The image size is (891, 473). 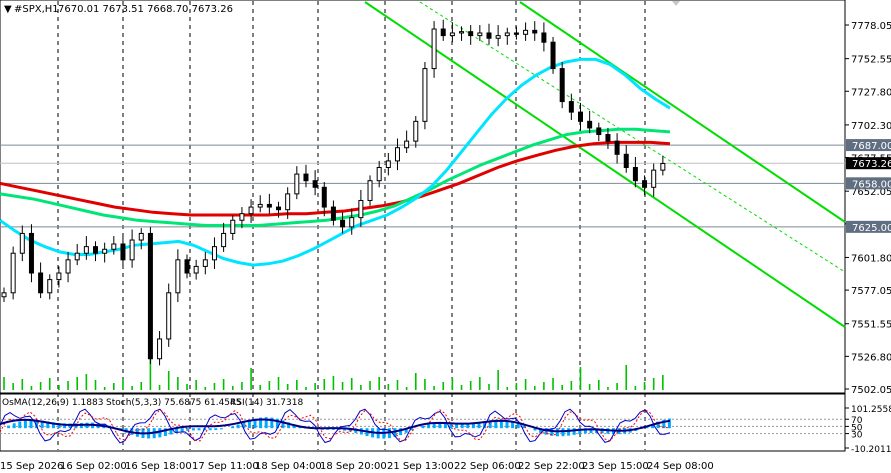 What do you see at coordinates (857, 436) in the screenshot?
I see `osc-tick-label: 30` at bounding box center [857, 436].